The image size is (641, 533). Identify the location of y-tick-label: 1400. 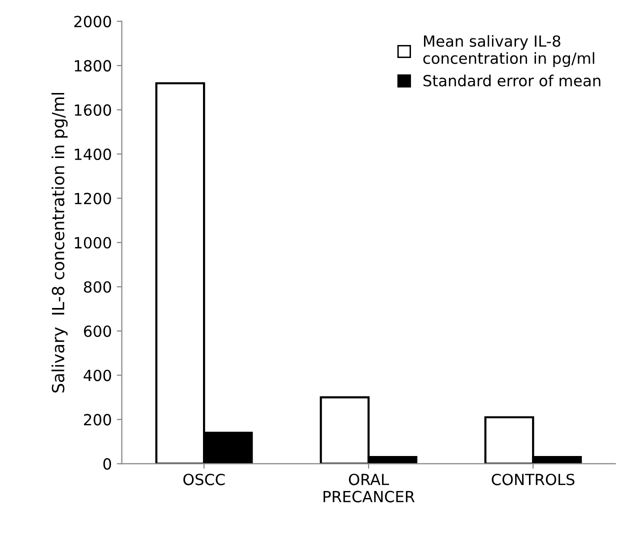
(93, 154).